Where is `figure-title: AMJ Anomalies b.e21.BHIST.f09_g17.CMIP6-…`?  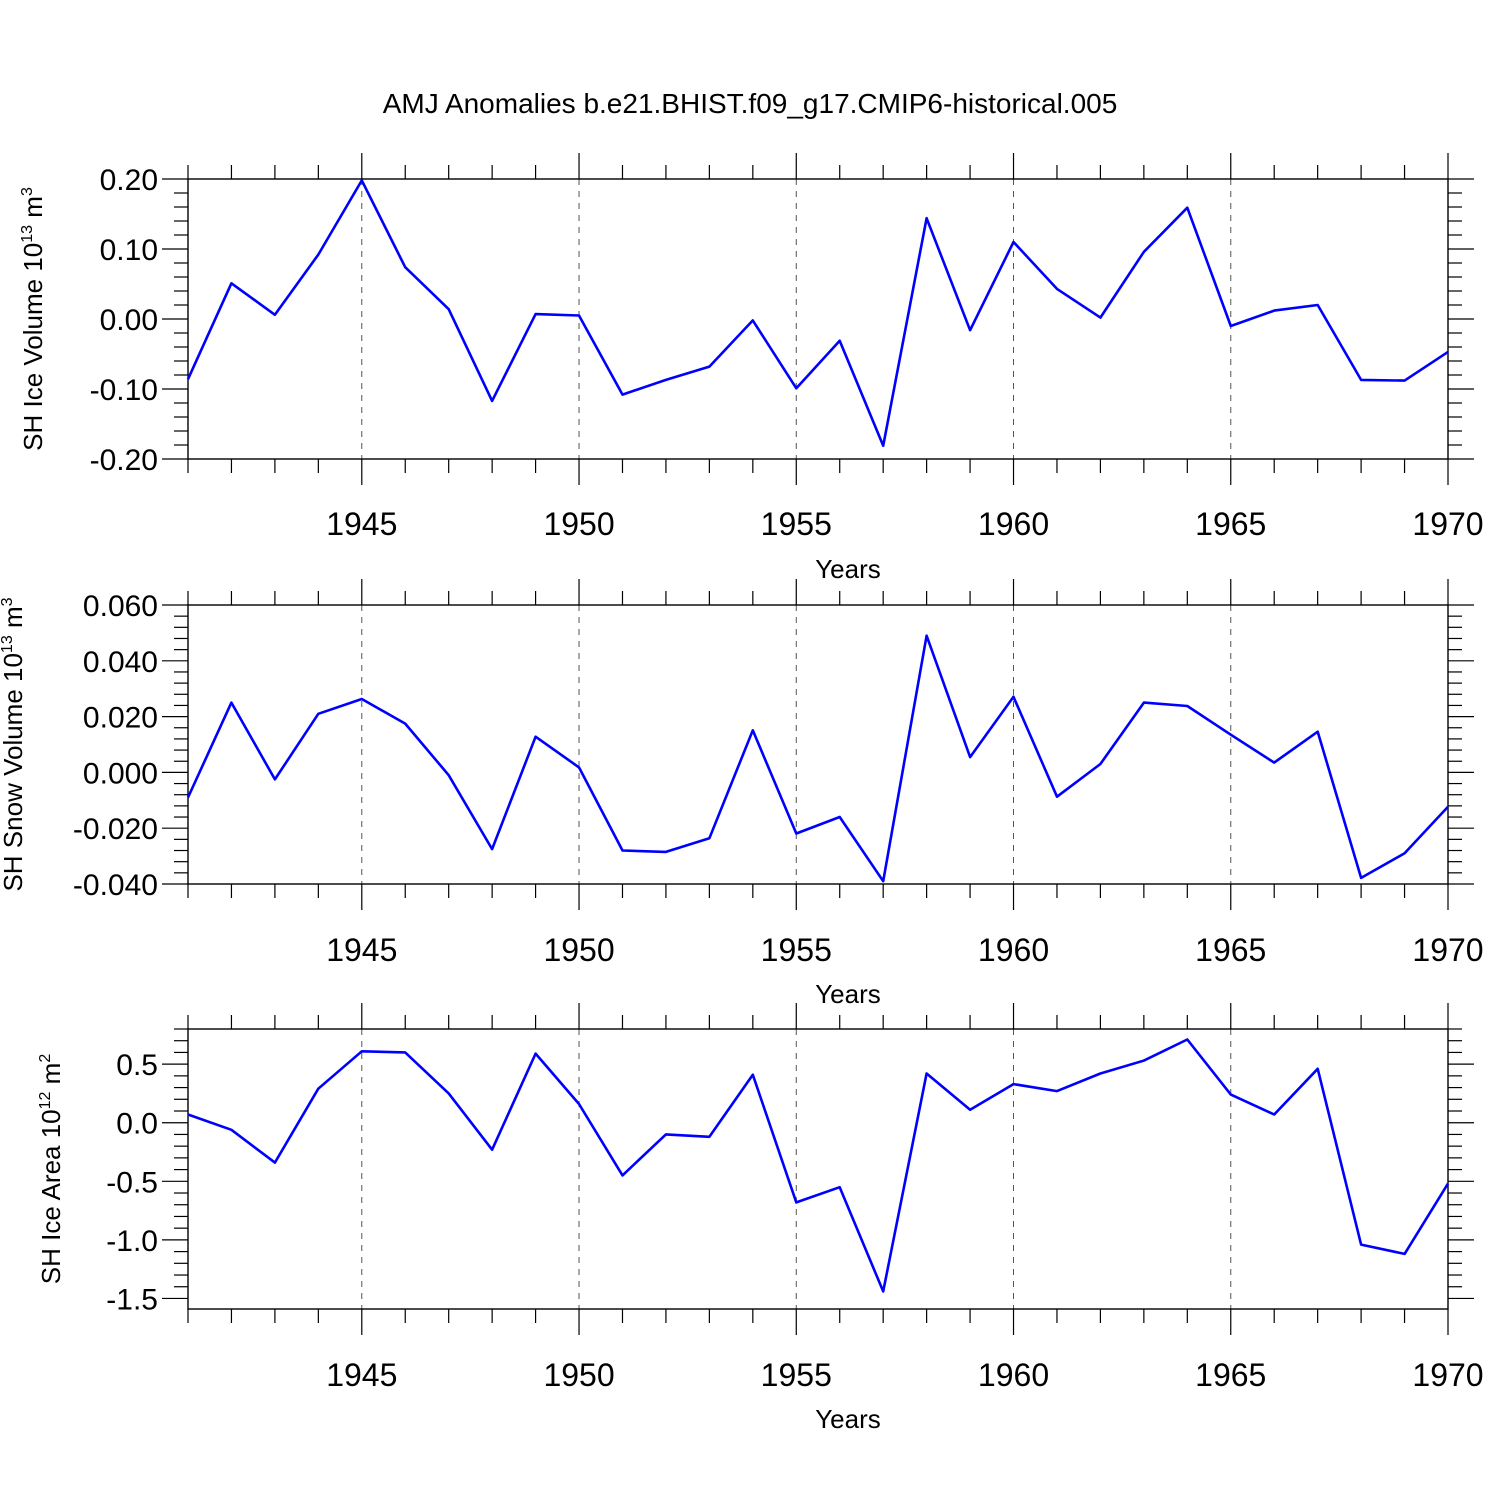
figure-title: AMJ Anomalies b.e21.BHIST.f09_g17.CMIP6-… is located at coordinates (750, 103).